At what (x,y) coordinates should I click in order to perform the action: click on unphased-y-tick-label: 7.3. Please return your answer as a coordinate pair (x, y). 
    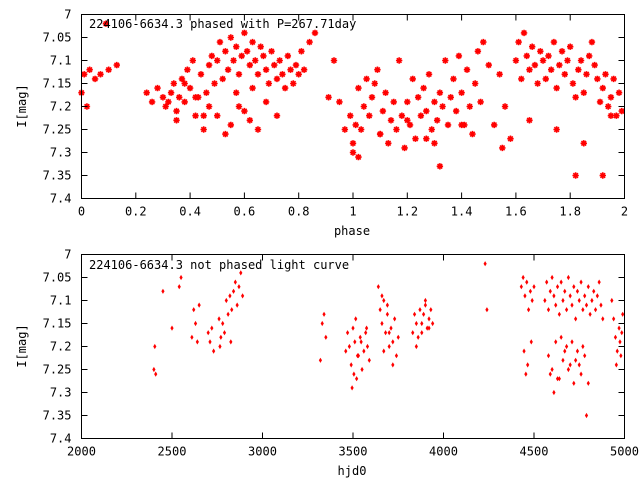
    Looking at the image, I should click on (61, 393).